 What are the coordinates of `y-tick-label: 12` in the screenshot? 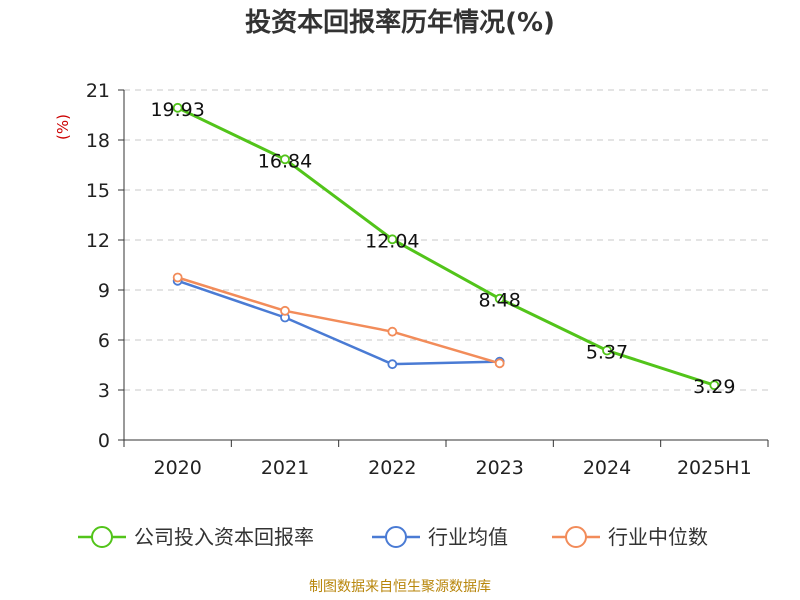 It's located at (98, 241).